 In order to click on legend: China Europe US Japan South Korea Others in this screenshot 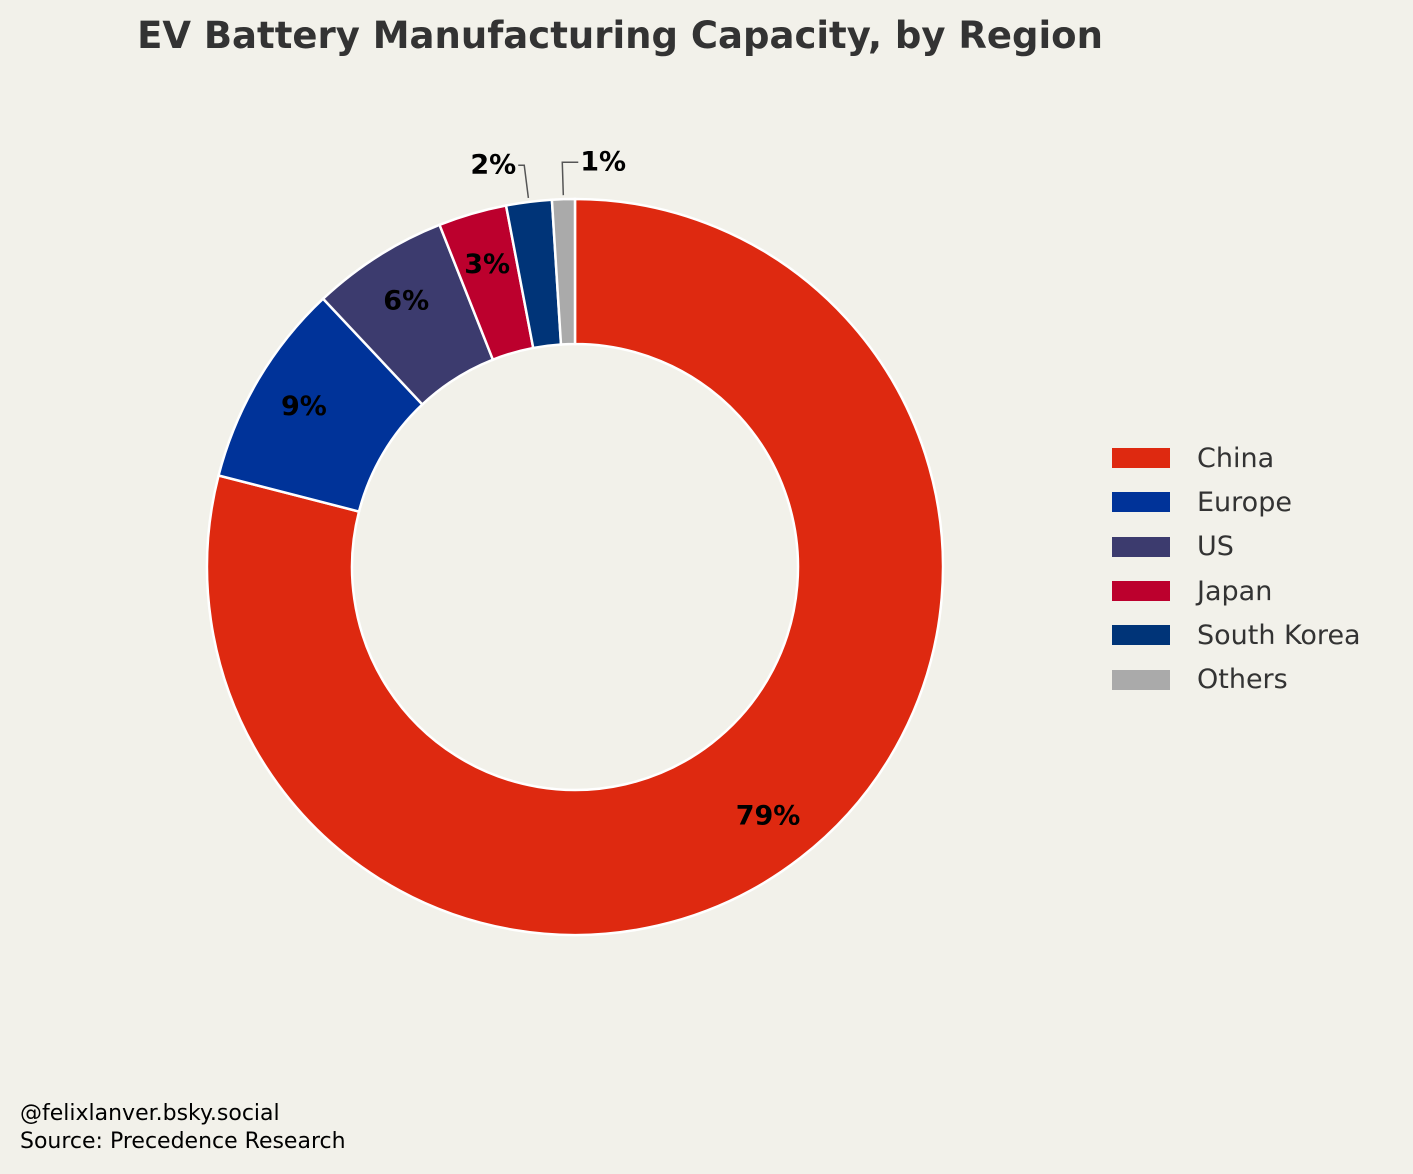, I will do `click(1236, 569)`.